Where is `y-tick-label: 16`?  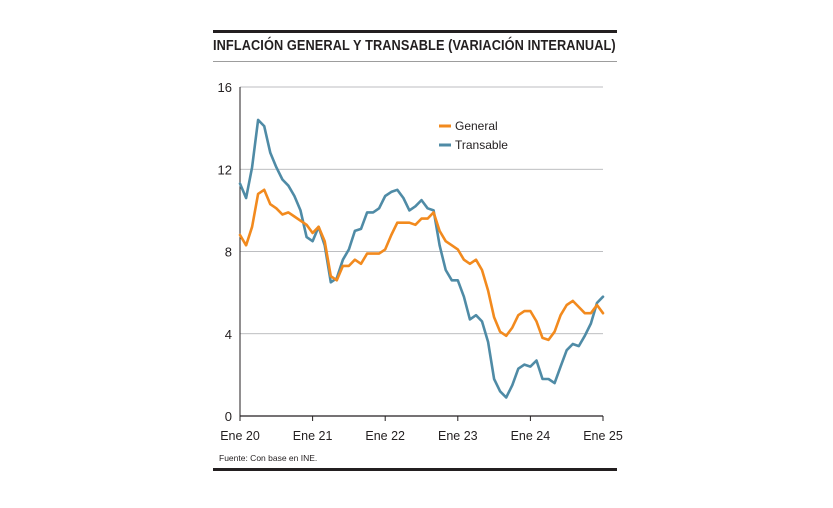
y-tick-label: 16 is located at coordinates (225, 87).